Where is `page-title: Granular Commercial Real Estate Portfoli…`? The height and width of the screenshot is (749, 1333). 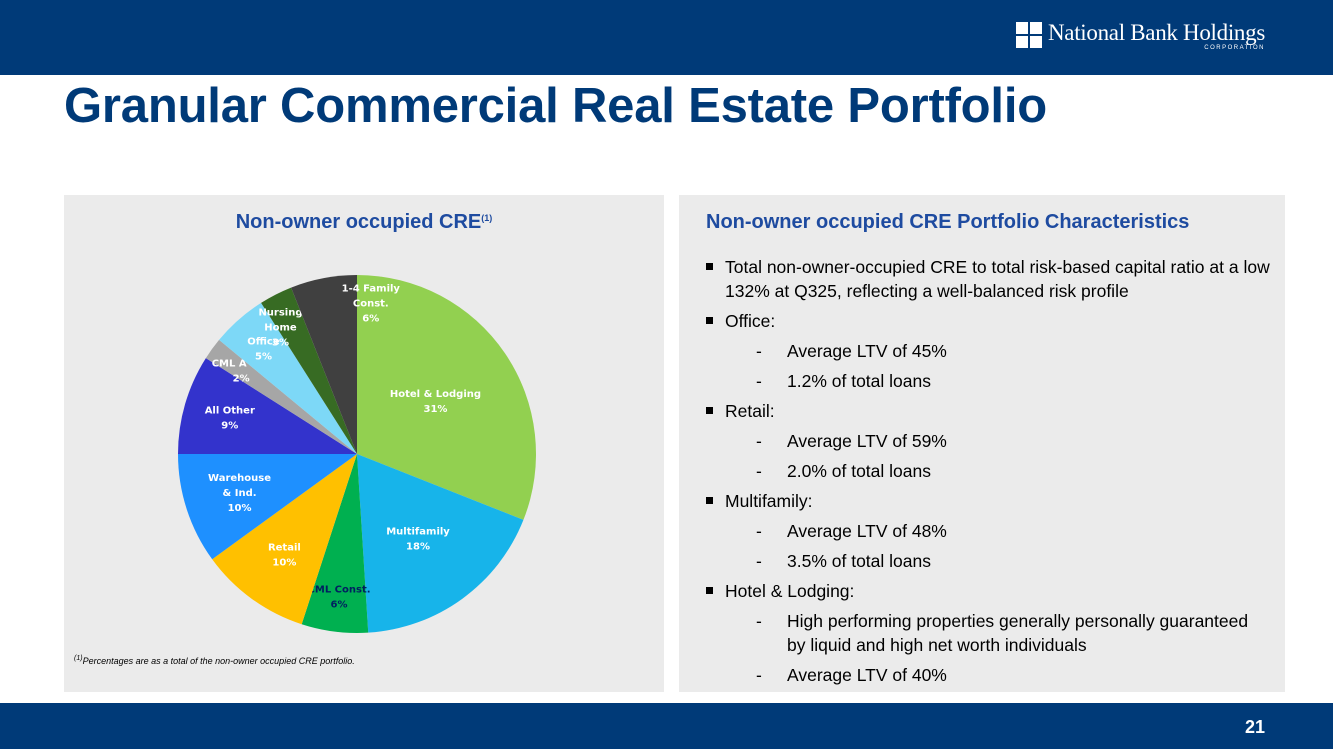 page-title: Granular Commercial Real Estate Portfoli… is located at coordinates (555, 106).